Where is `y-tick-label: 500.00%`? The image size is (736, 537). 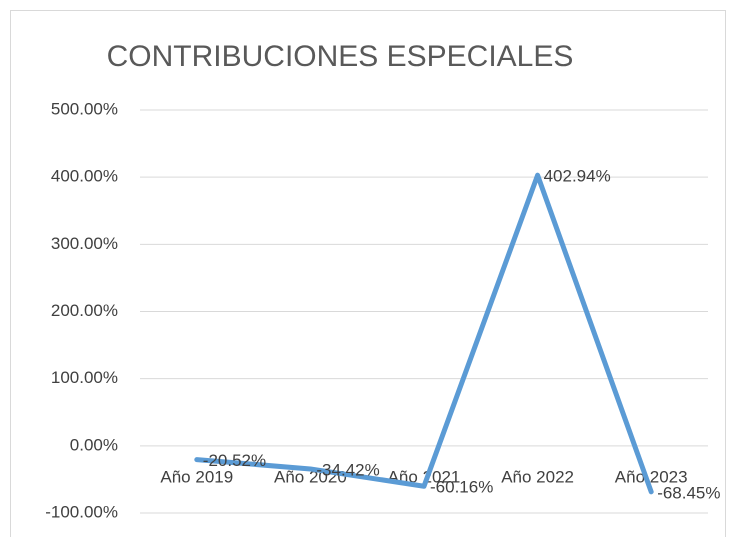 y-tick-label: 500.00% is located at coordinates (84, 108).